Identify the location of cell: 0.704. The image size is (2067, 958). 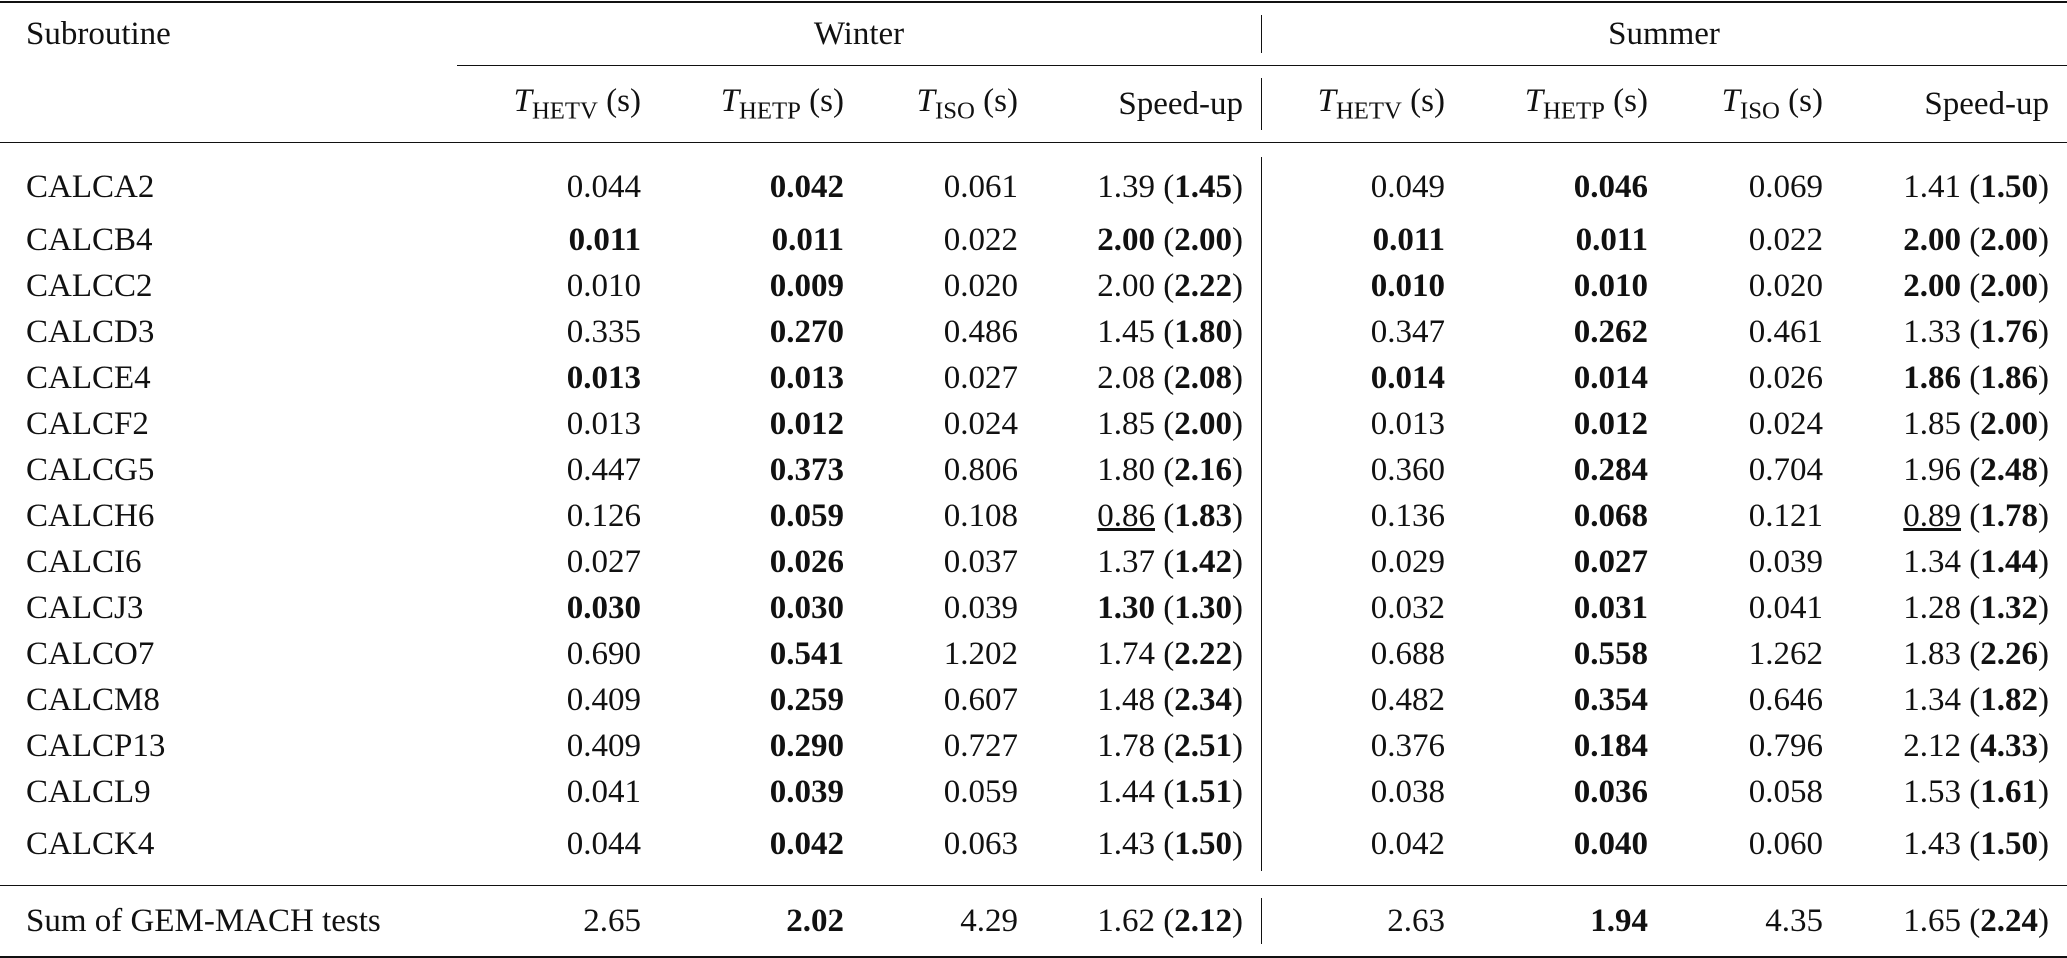
(1753, 470).